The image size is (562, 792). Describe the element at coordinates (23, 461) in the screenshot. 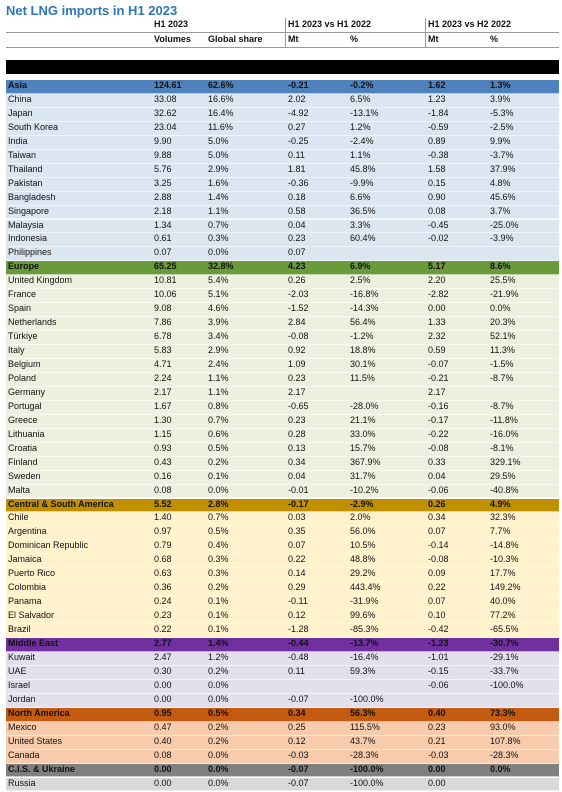

I see `cell: Finland` at that location.